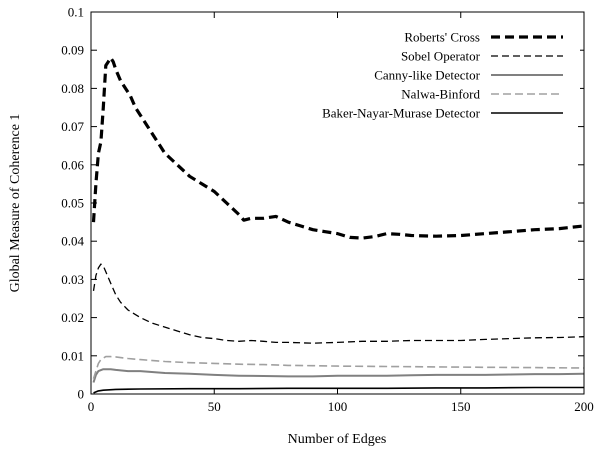 Image resolution: width=601 pixels, height=451 pixels. What do you see at coordinates (76, 12) in the screenshot?
I see `y-tick-label: 0.1` at bounding box center [76, 12].